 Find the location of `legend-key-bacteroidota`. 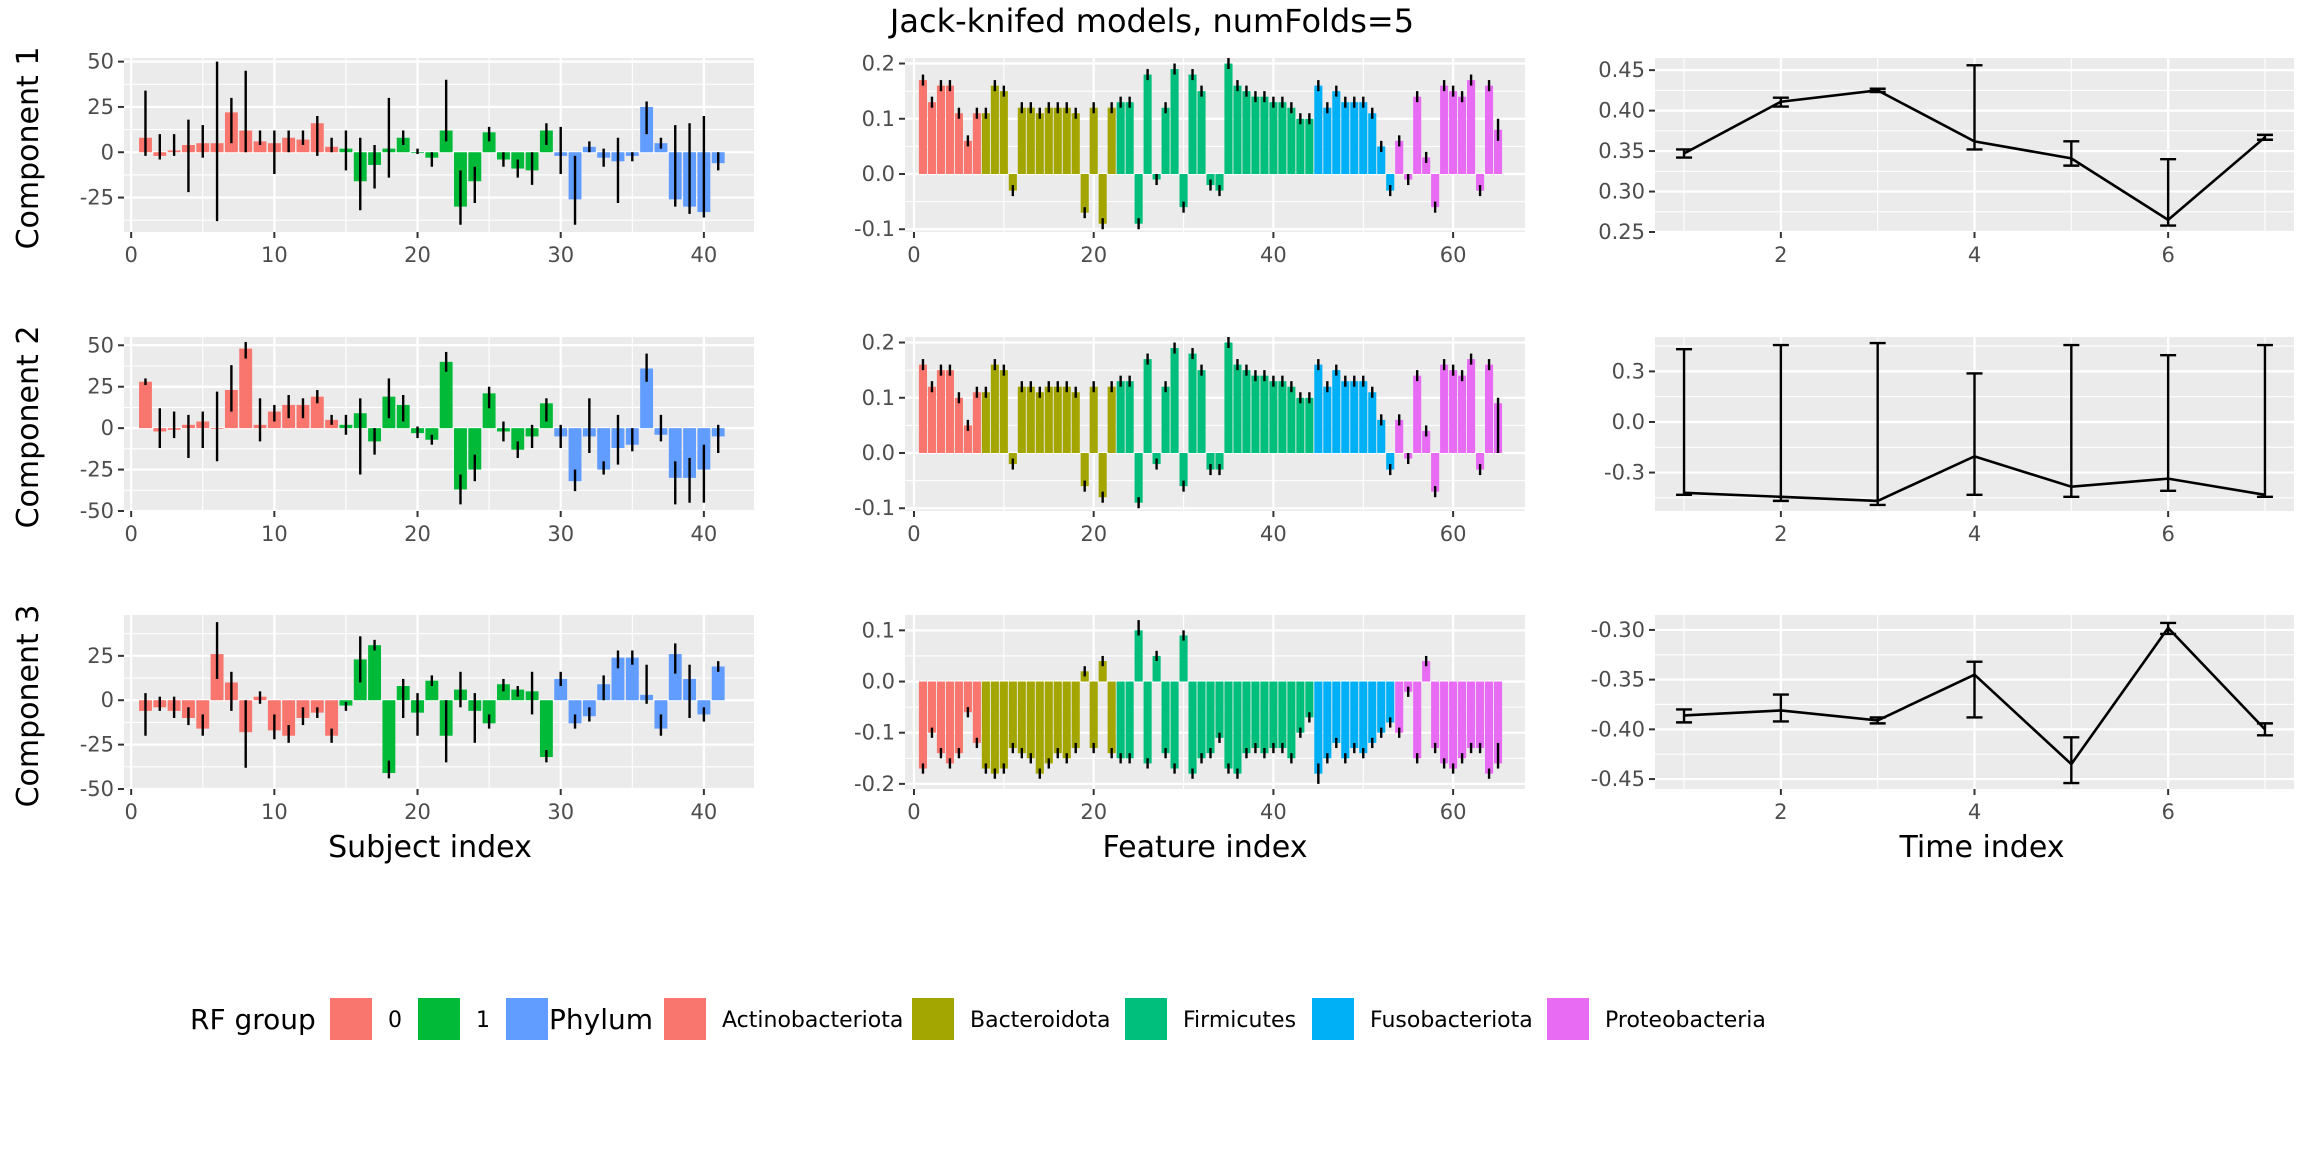

legend-key-bacteroidota is located at coordinates (933, 1019).